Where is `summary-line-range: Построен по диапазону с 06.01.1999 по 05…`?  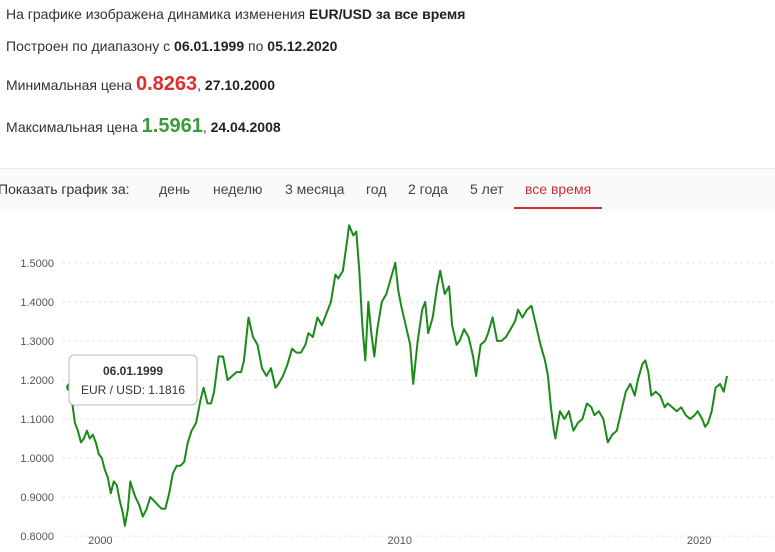 summary-line-range: Построен по диапазону с 06.01.1999 по 05… is located at coordinates (171, 46).